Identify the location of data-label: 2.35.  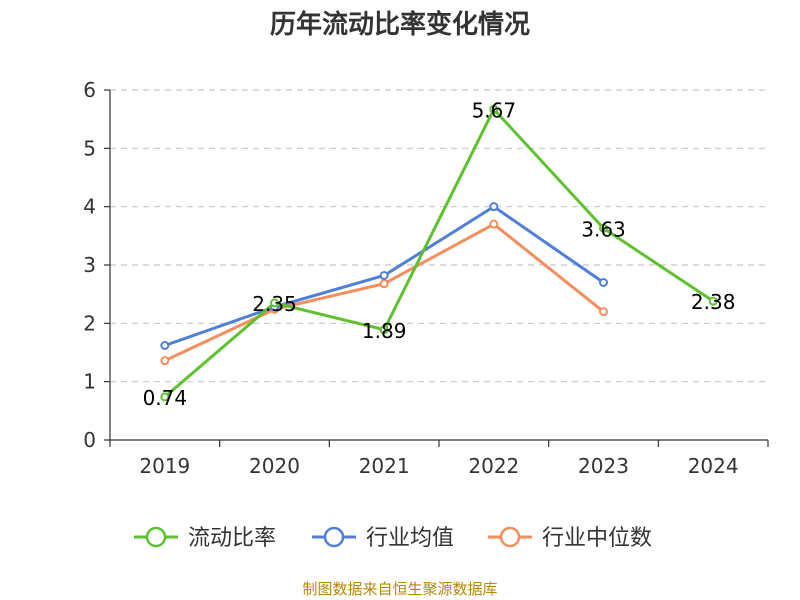
(274, 304).